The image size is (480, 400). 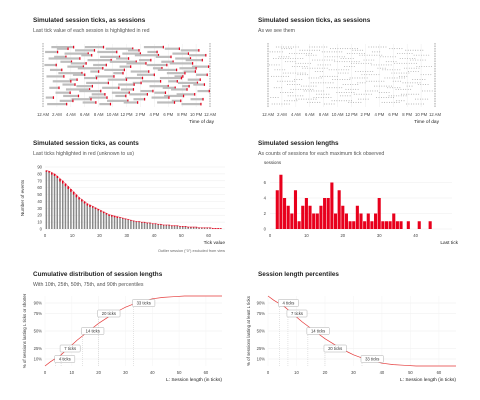 I want to click on percentile-label: 14 ticks, so click(x=93, y=331).